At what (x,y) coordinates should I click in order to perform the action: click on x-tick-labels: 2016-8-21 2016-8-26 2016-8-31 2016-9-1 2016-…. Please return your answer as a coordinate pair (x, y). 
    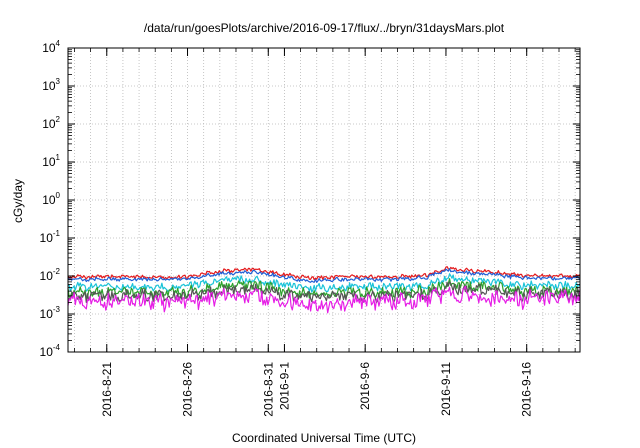
    Looking at the image, I should click on (317, 389).